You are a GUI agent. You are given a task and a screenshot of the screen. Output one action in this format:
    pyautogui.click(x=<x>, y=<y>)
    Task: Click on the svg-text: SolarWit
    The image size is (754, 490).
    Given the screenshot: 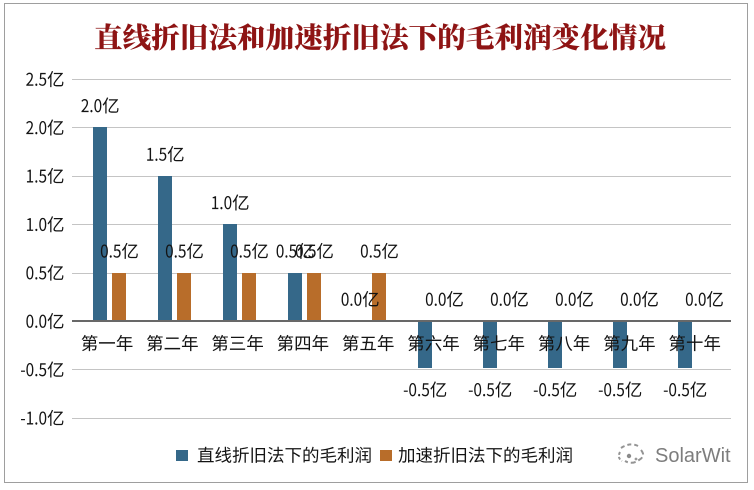 What is the action you would take?
    pyautogui.click(x=693, y=456)
    